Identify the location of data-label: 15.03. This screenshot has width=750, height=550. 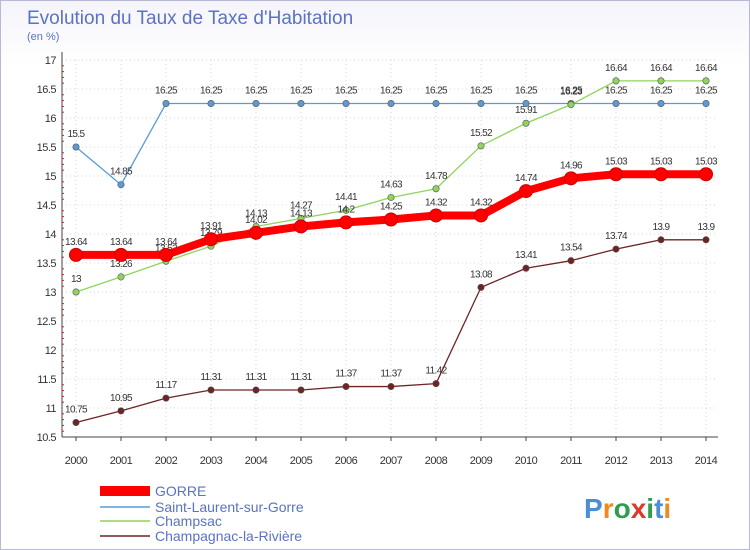
(616, 161).